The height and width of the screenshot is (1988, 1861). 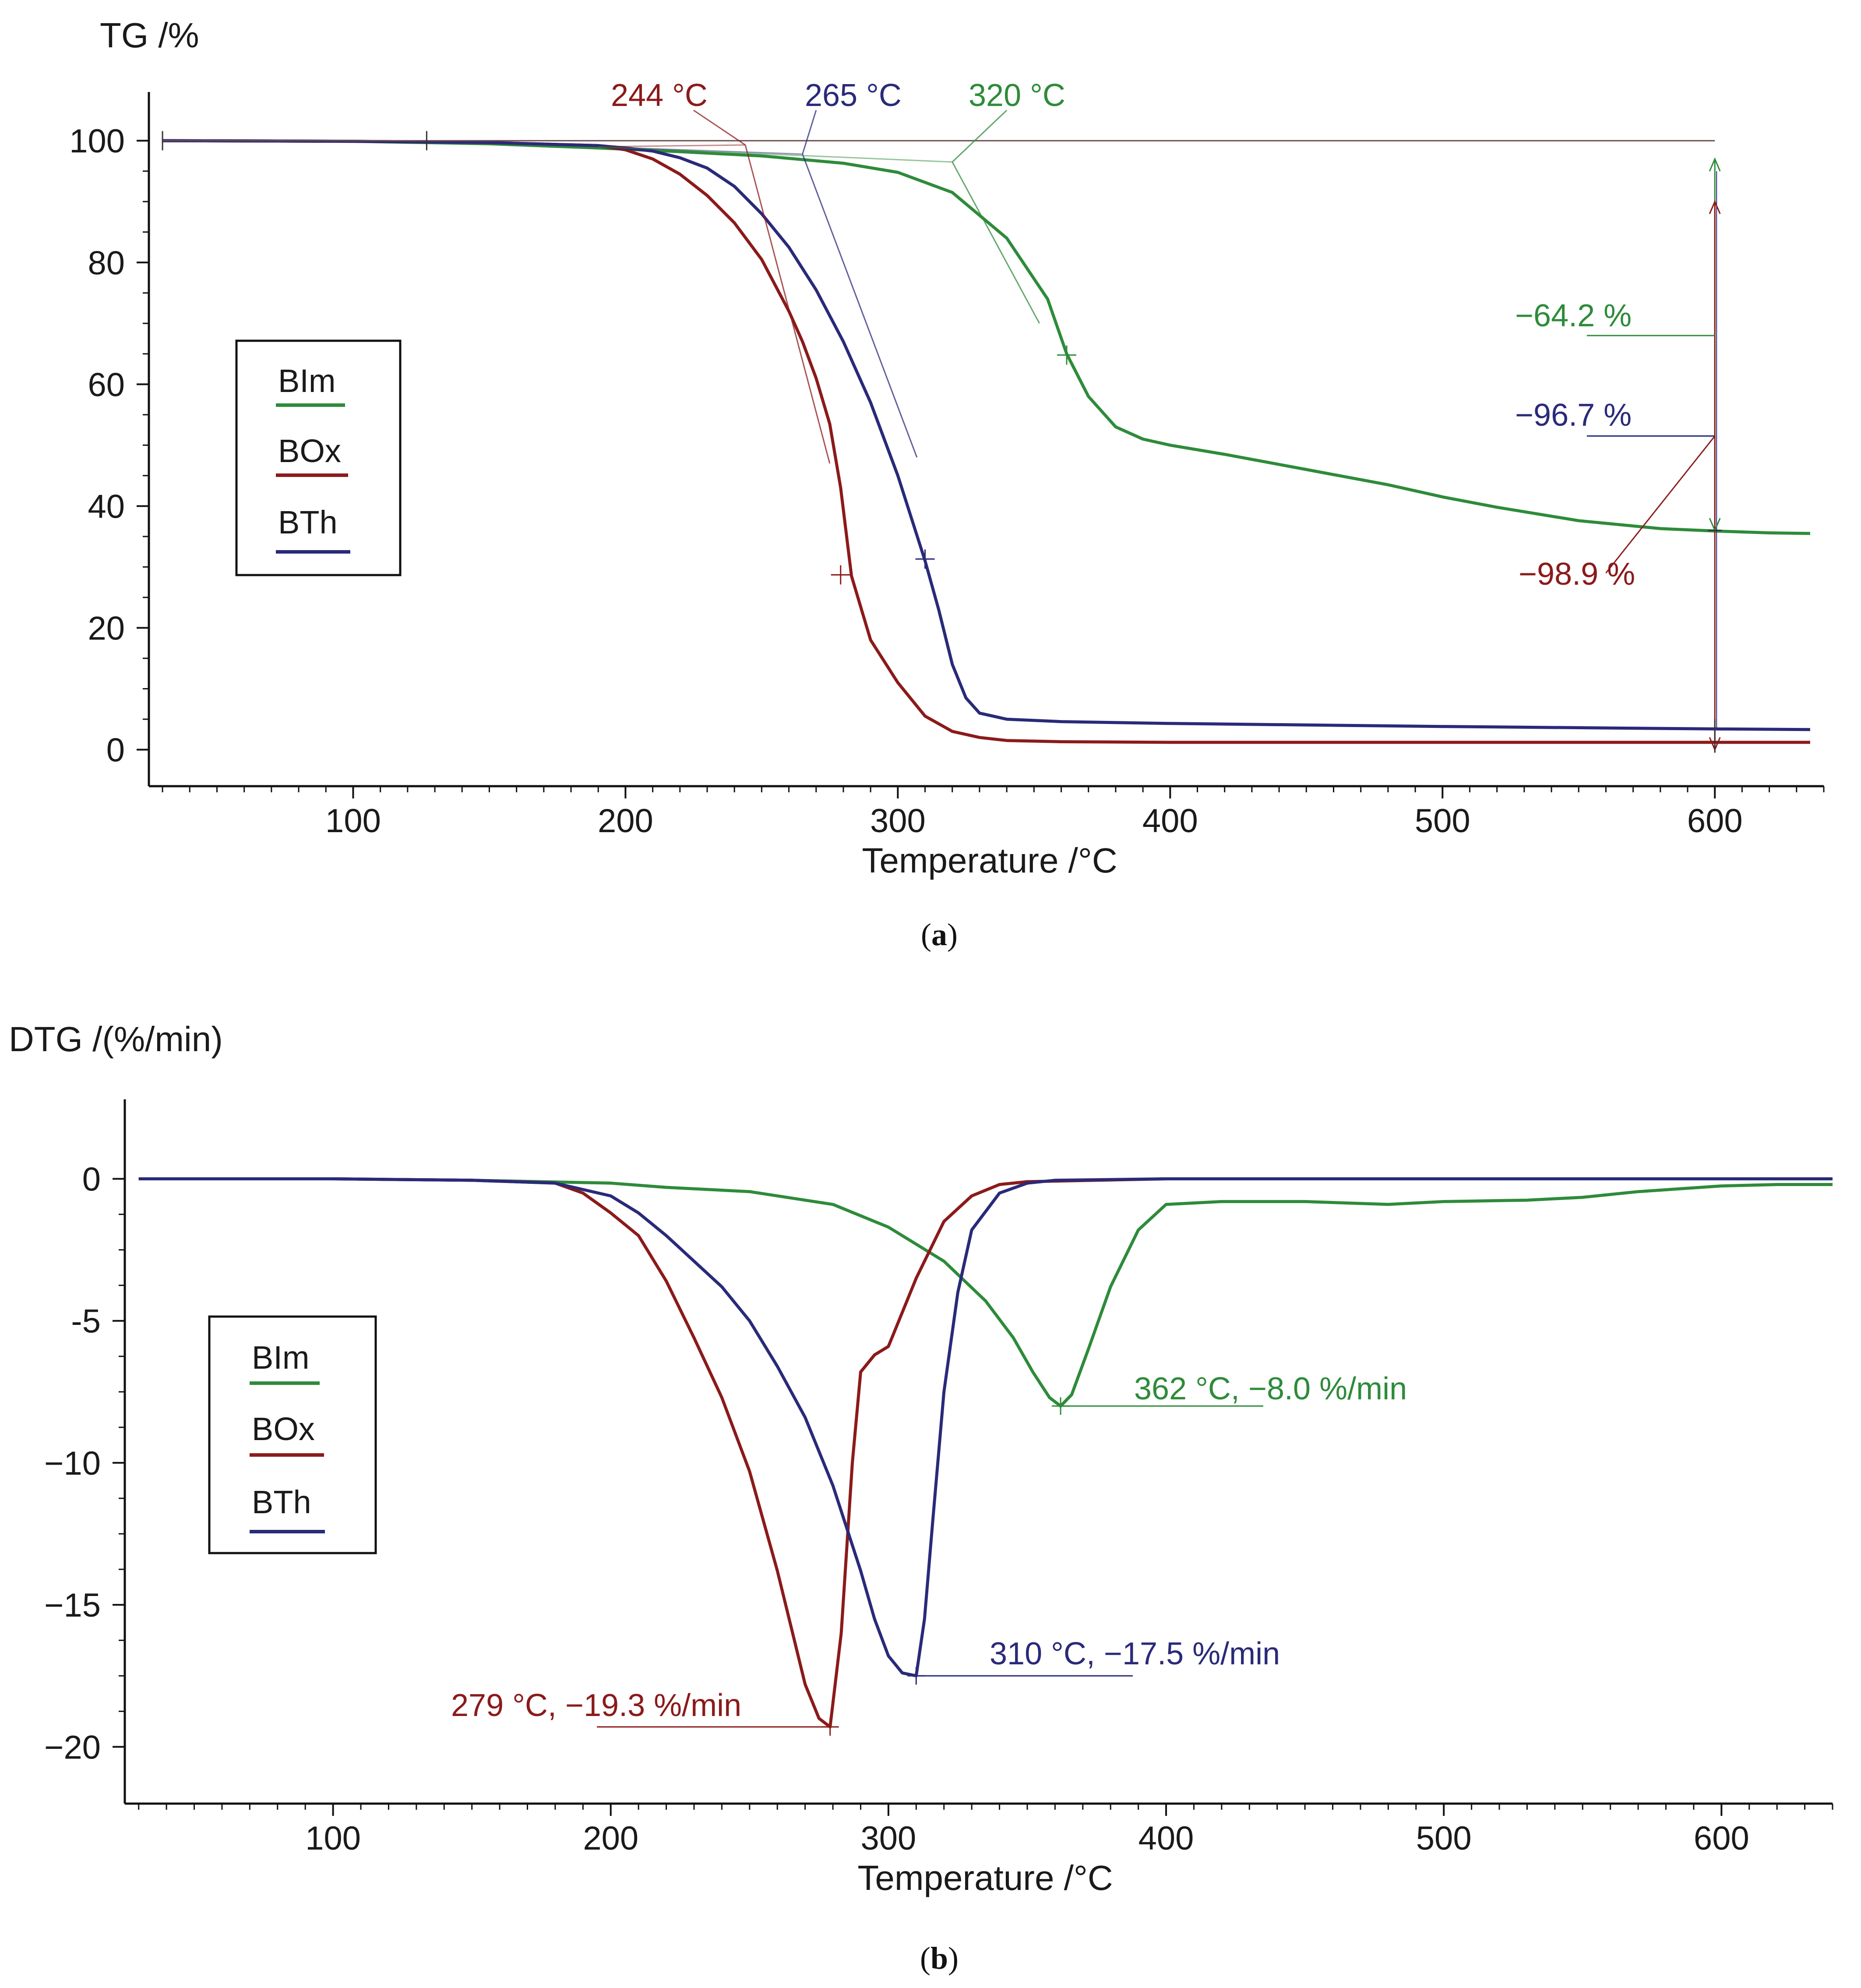 I want to click on dtg-legend: BIm BOx BTh, so click(x=292, y=1434).